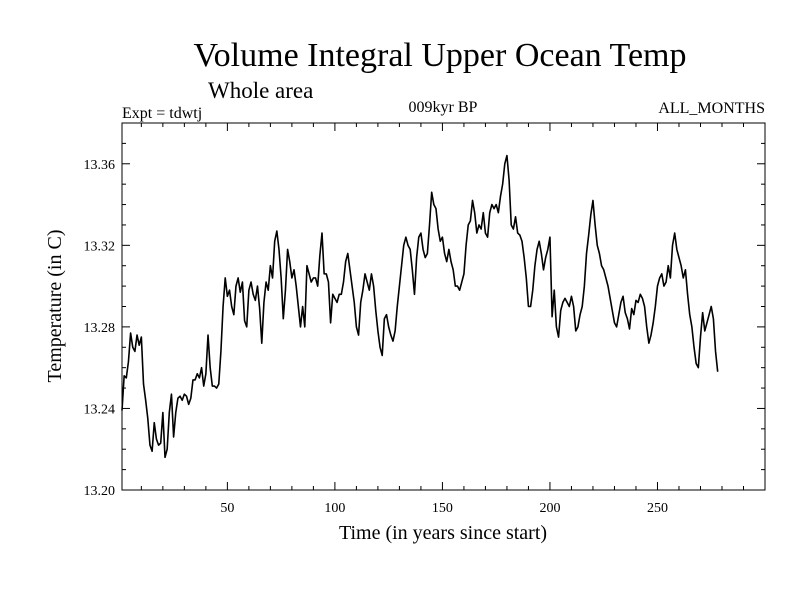 The width and height of the screenshot is (800, 600). What do you see at coordinates (100, 409) in the screenshot?
I see `y-tick-label: 13.24` at bounding box center [100, 409].